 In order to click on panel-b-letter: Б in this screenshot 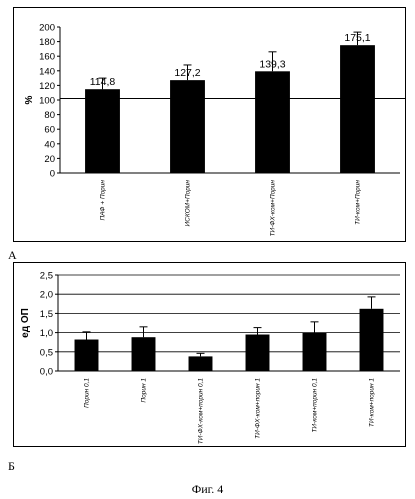, I will do `click(11, 466)`.